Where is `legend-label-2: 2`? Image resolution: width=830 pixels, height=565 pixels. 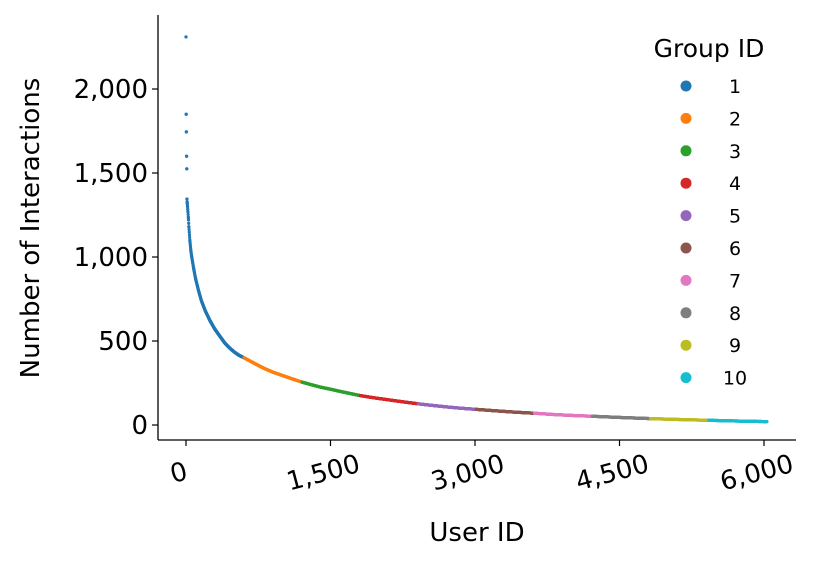
legend-label-2: 2 is located at coordinates (735, 119).